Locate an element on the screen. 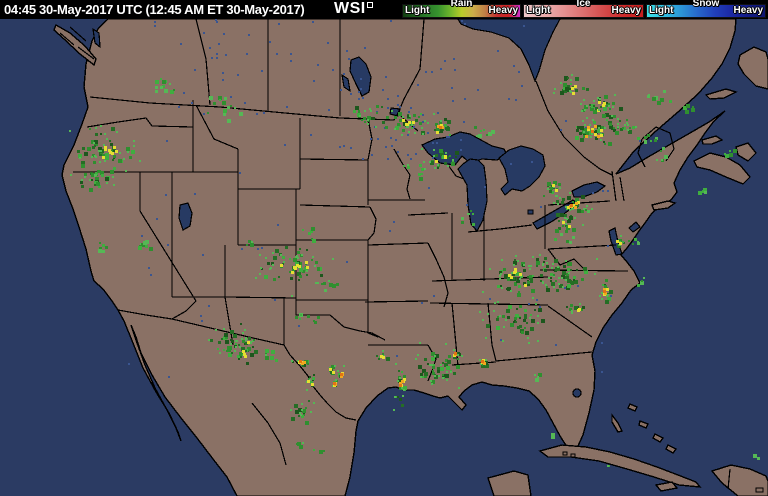 The height and width of the screenshot is (496, 768). legend-ice-light-label: Light is located at coordinates (538, 10).